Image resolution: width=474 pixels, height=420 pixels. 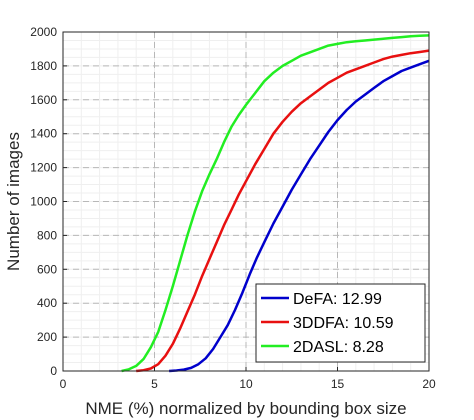 What do you see at coordinates (43, 134) in the screenshot?
I see `y-tick-label: 1400` at bounding box center [43, 134].